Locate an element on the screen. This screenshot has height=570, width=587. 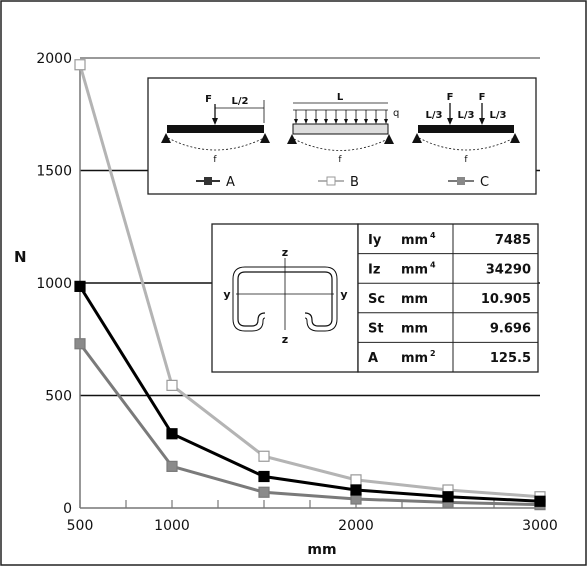
deflection-label-b: f is located at coordinates (340, 160).